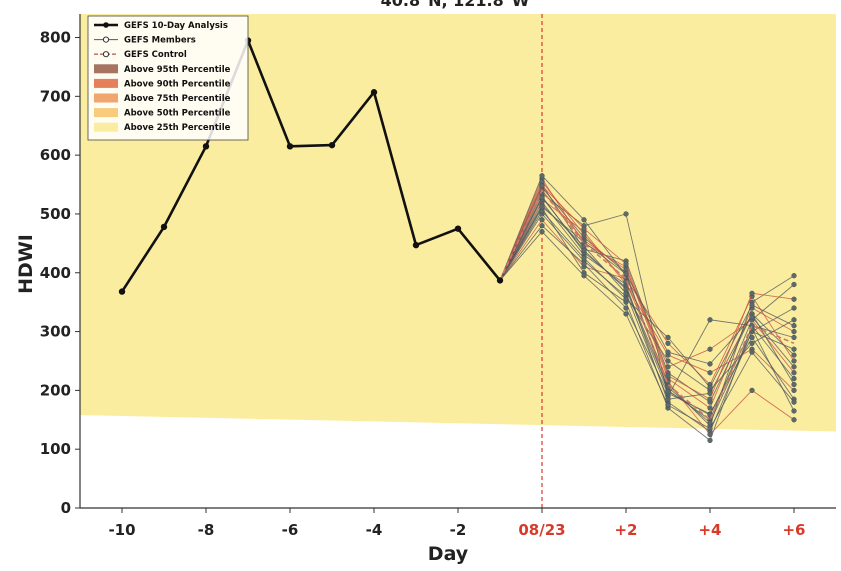 The height and width of the screenshot is (571, 841). I want to click on x-axis-label: Day, so click(448, 554).